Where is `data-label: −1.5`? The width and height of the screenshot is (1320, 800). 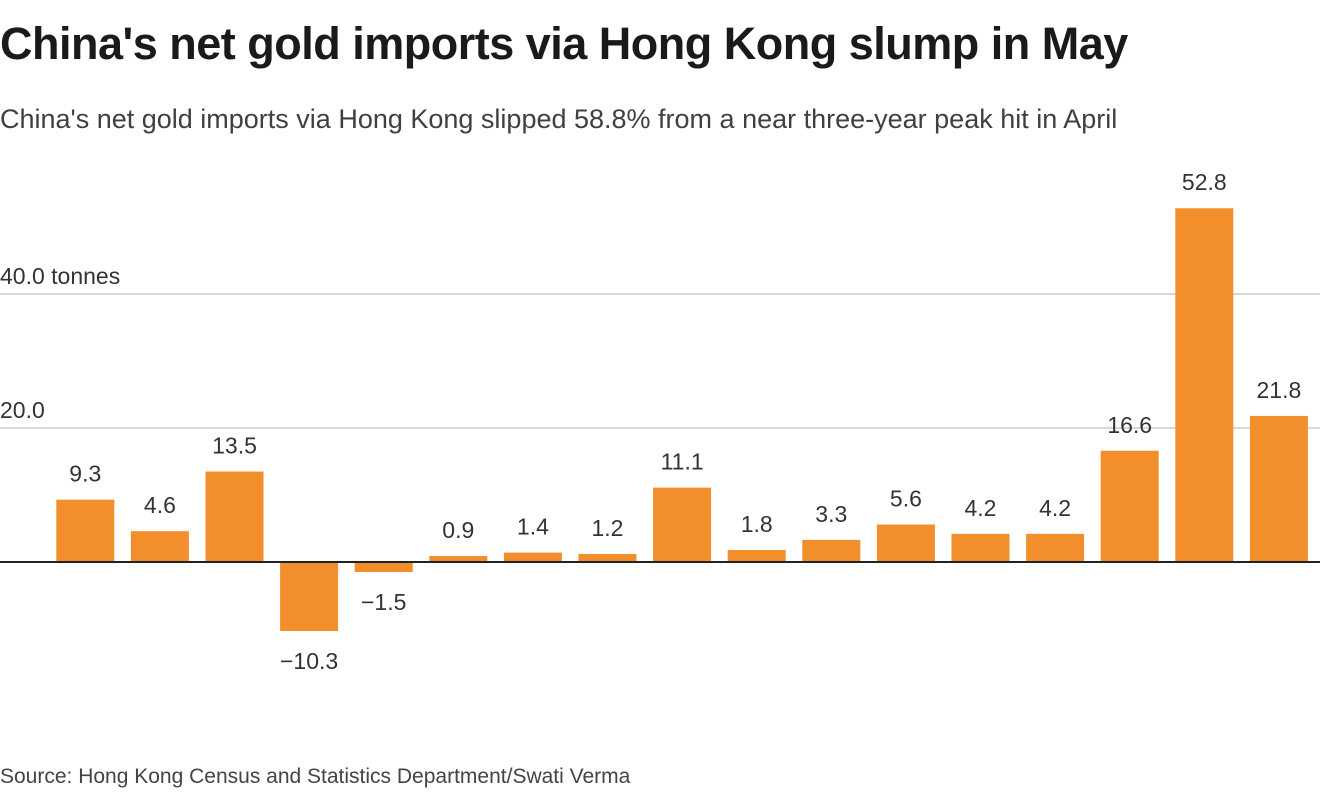 data-label: −1.5 is located at coordinates (383, 602).